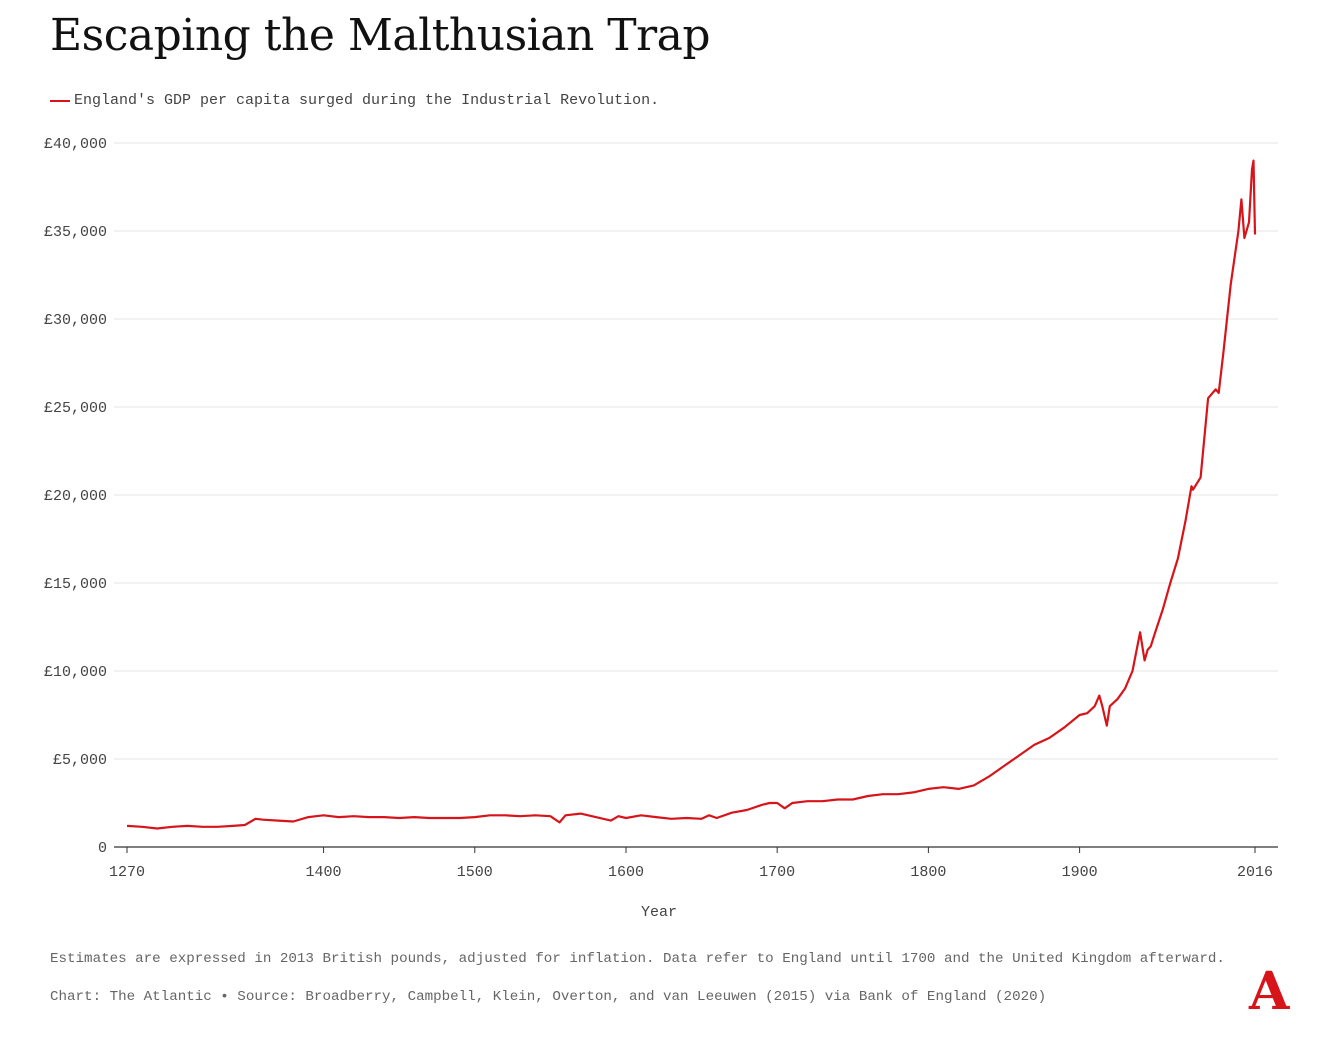 The width and height of the screenshot is (1330, 1052). What do you see at coordinates (693, 863) in the screenshot?
I see `x-axis: 1270 1400 1500 1600 1700 1800 1900 2016` at bounding box center [693, 863].